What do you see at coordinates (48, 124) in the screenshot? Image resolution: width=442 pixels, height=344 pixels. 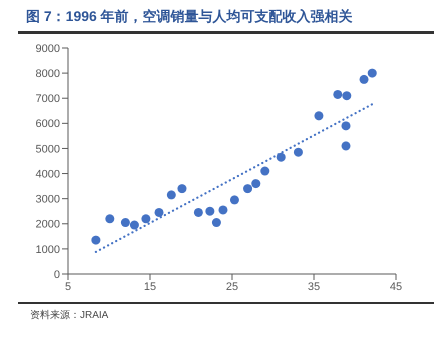 I see `y-tick-label: 6000` at bounding box center [48, 124].